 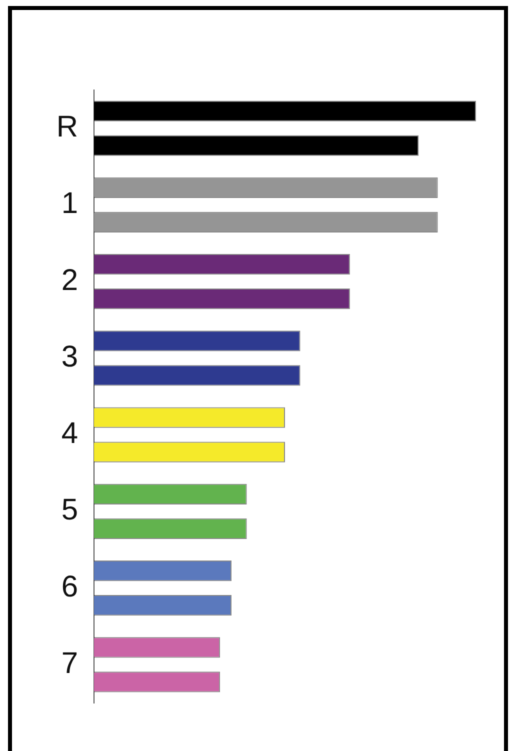 What do you see at coordinates (69, 280) in the screenshot?
I see `y-tick-label: 2` at bounding box center [69, 280].